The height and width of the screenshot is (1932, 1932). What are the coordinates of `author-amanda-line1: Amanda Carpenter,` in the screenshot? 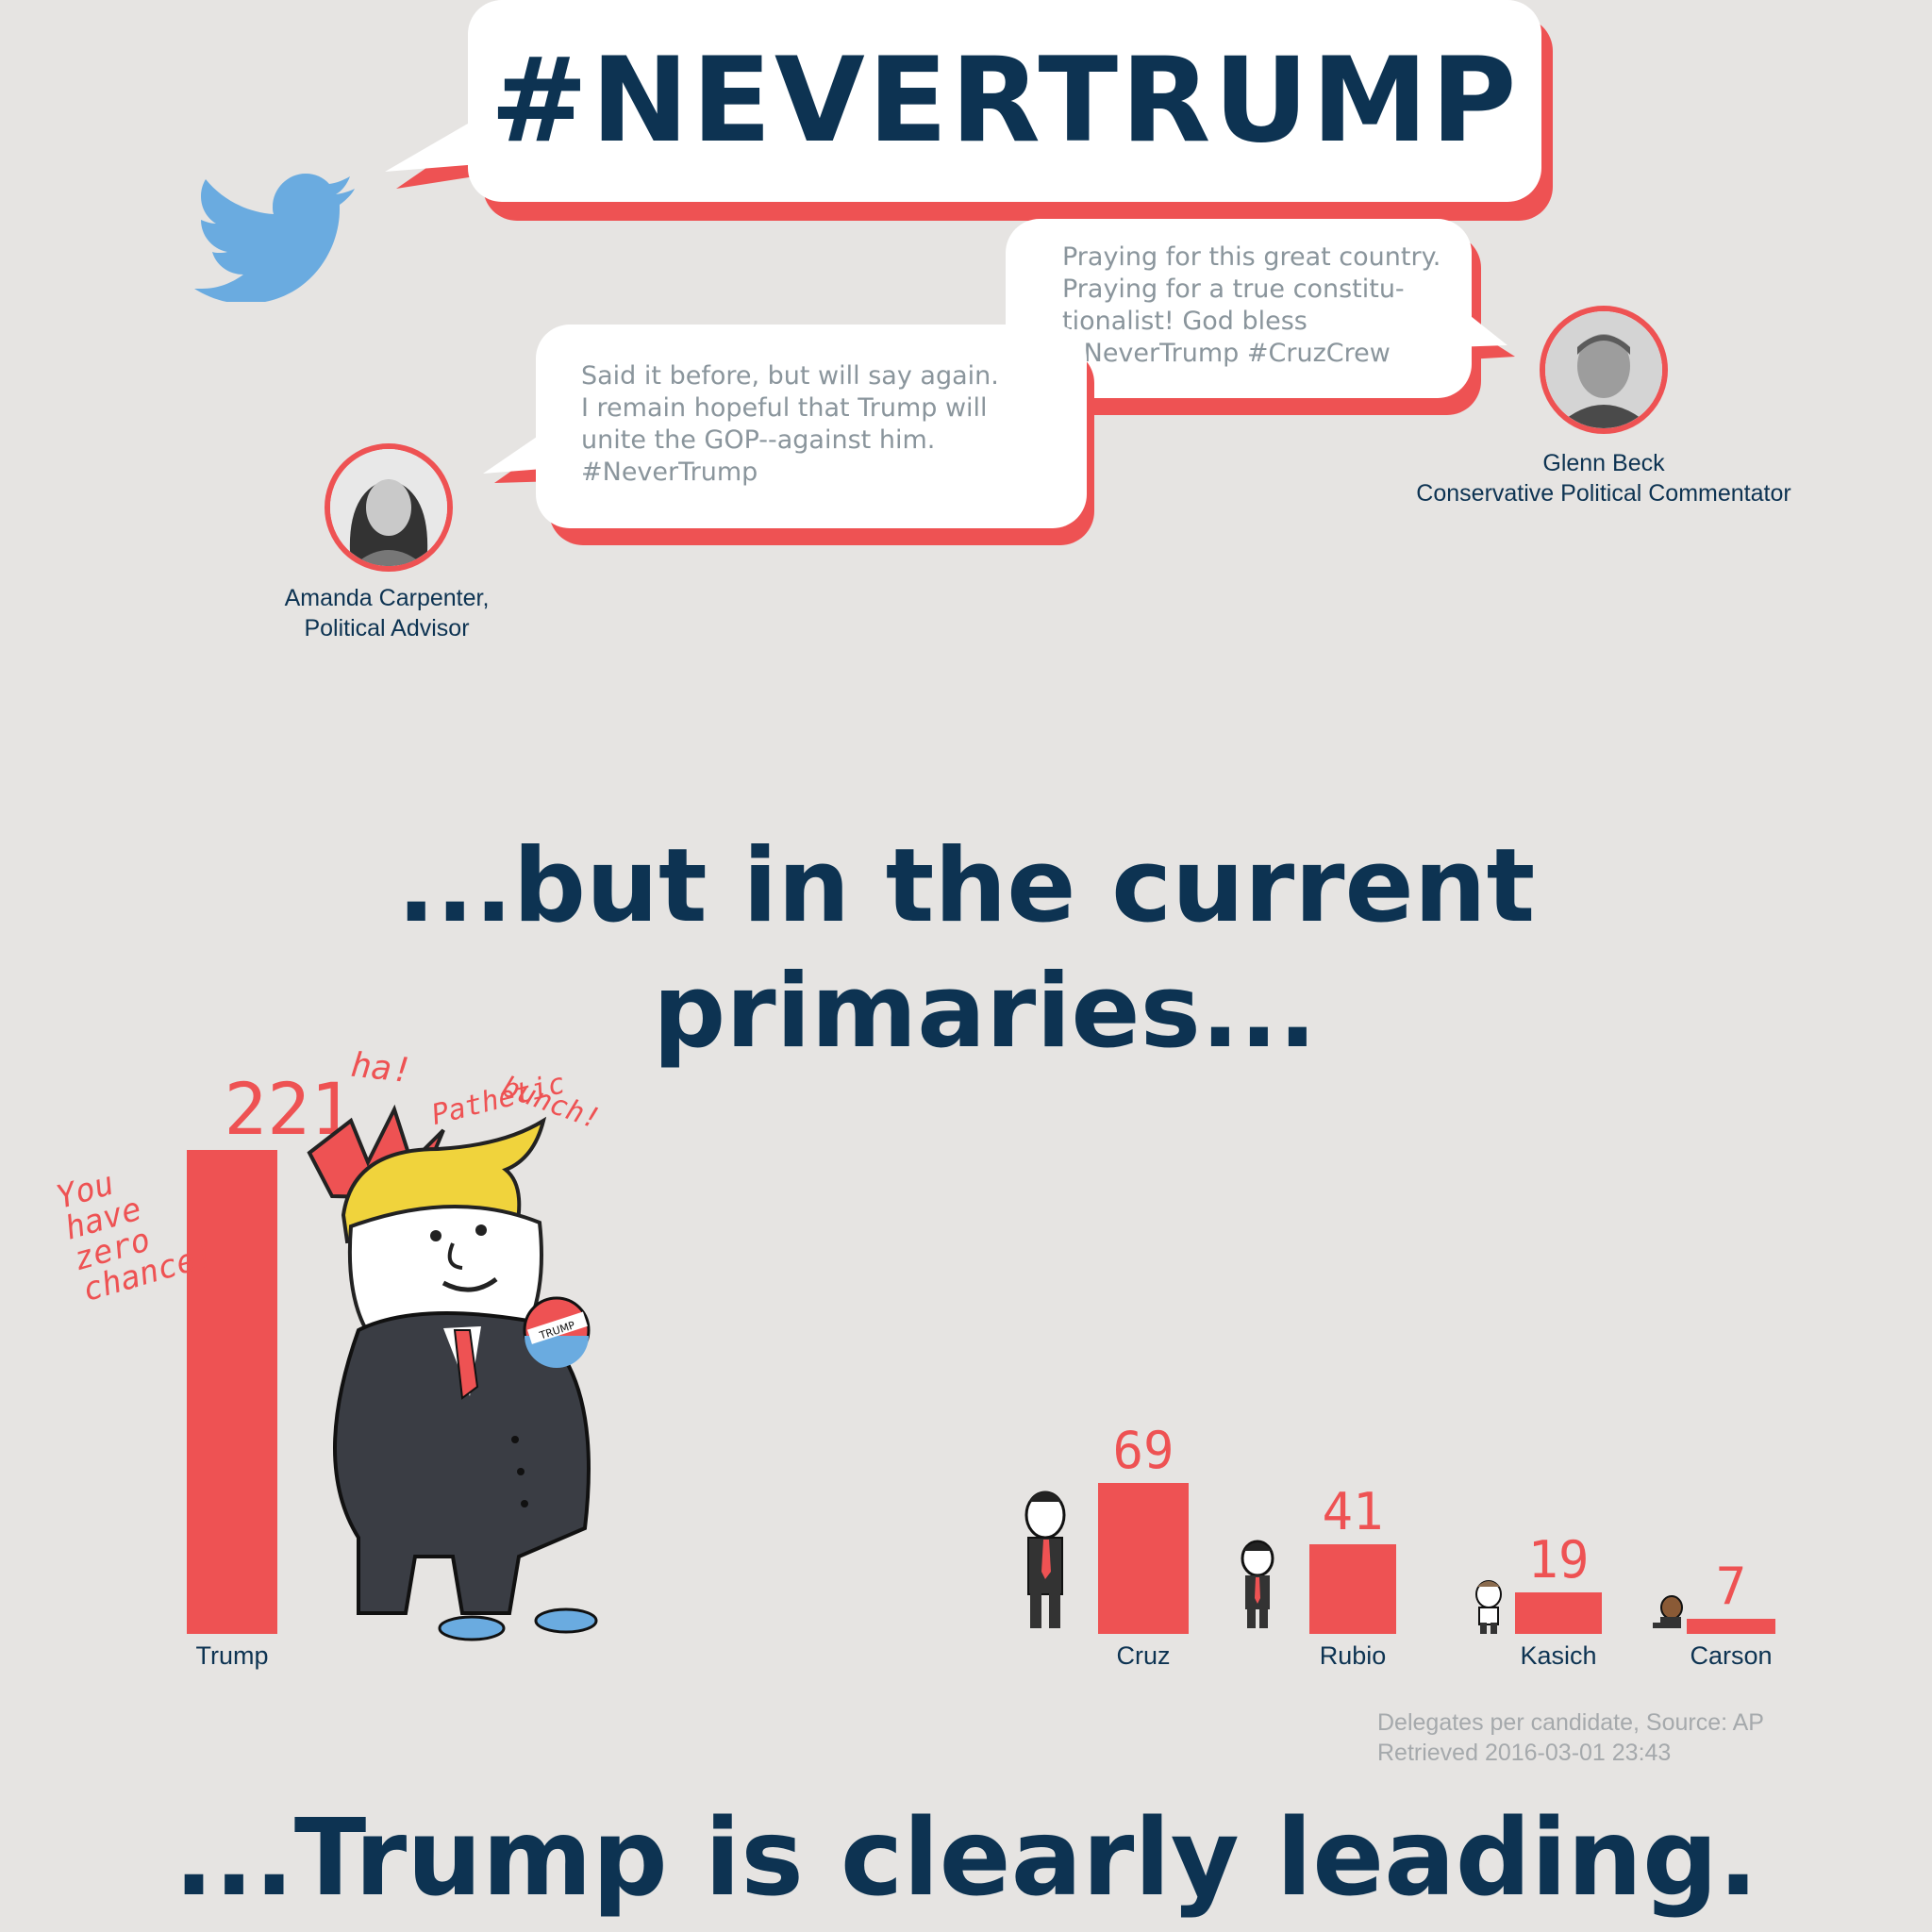 It's located at (387, 598).